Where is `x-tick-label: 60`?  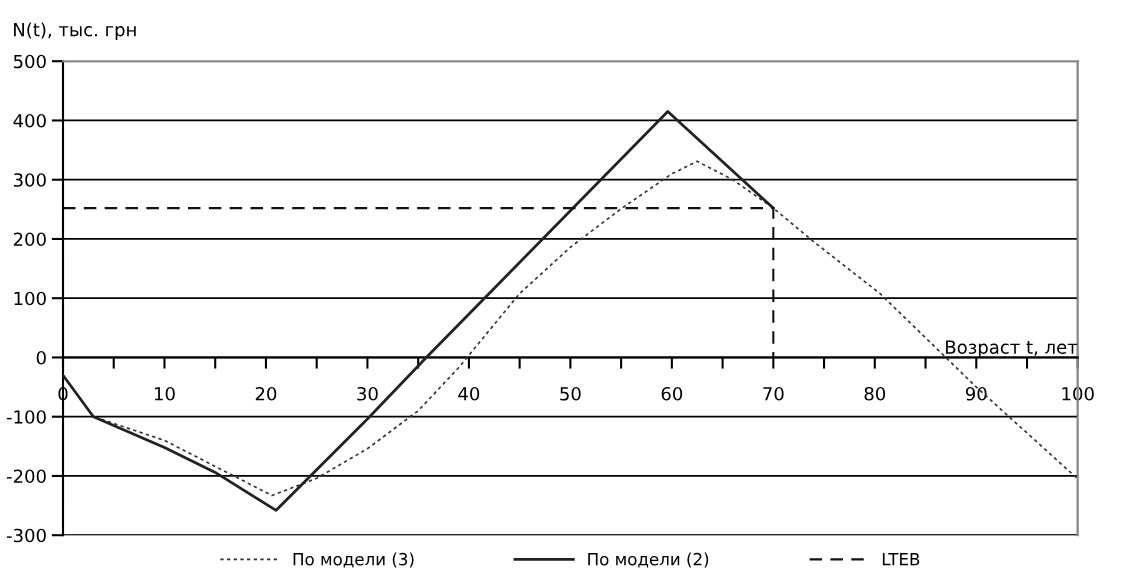
x-tick-label: 60 is located at coordinates (672, 393).